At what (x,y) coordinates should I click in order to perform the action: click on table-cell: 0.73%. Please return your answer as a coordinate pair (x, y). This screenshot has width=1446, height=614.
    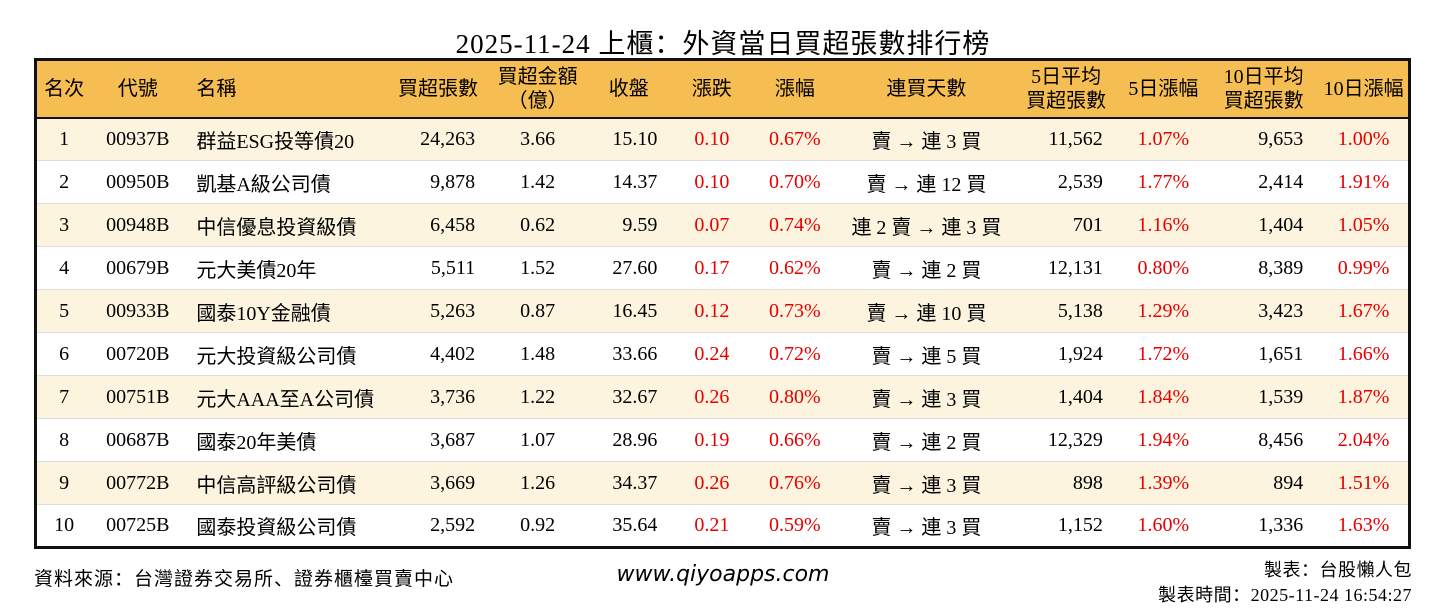
    Looking at the image, I should click on (795, 311).